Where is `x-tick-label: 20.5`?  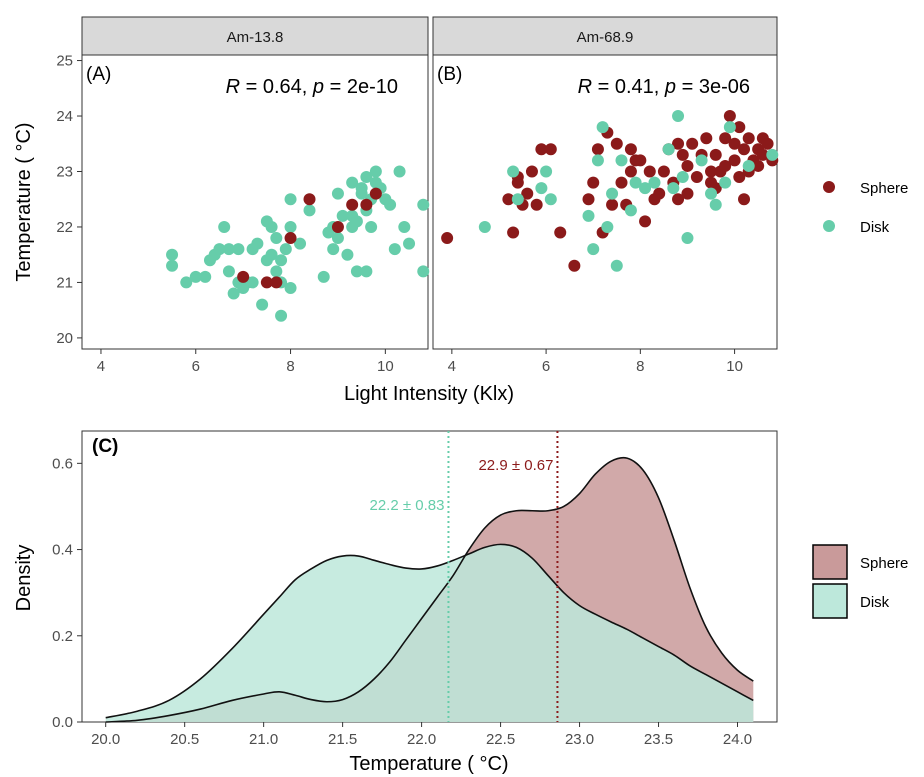
x-tick-label: 20.5 is located at coordinates (184, 739).